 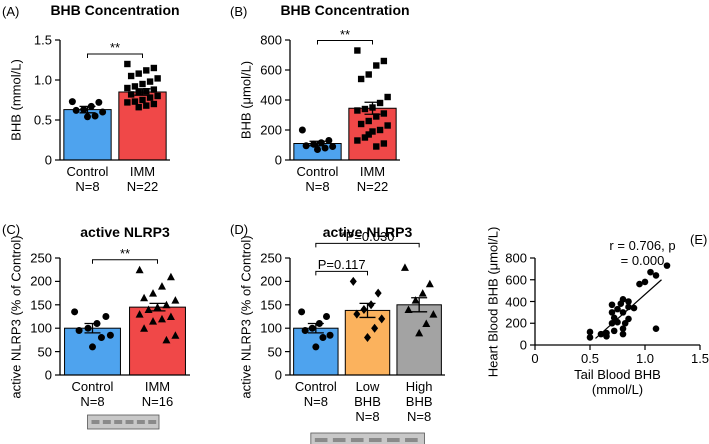 I want to click on chart-title: Heart Blood BHB Concentration, so click(x=345, y=9).